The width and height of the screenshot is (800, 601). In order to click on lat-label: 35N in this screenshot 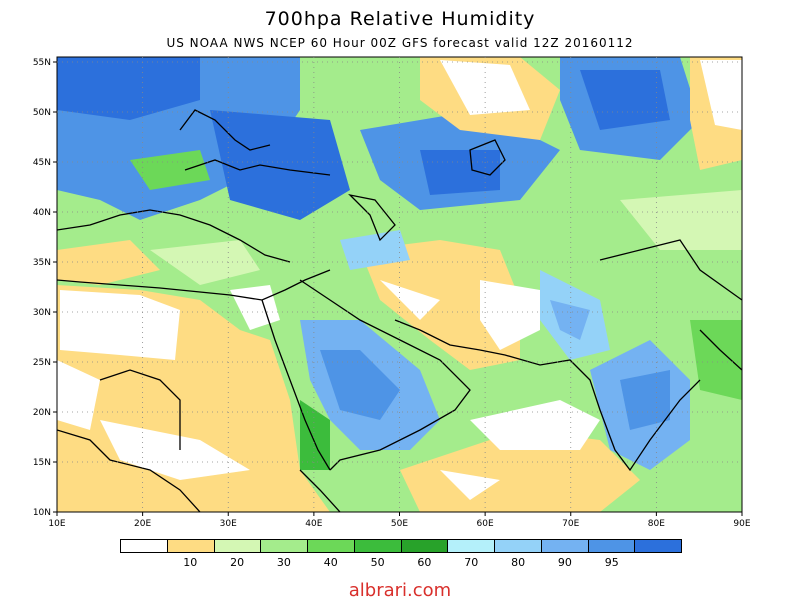, I will do `click(42, 263)`.